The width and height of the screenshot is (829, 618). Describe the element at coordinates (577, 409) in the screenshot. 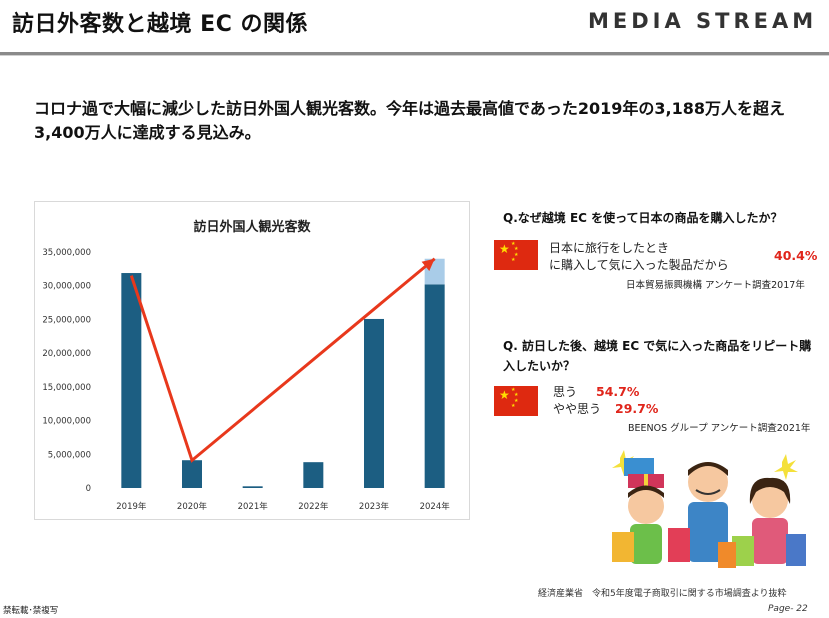

I see `q2-answer2: やや思う` at that location.